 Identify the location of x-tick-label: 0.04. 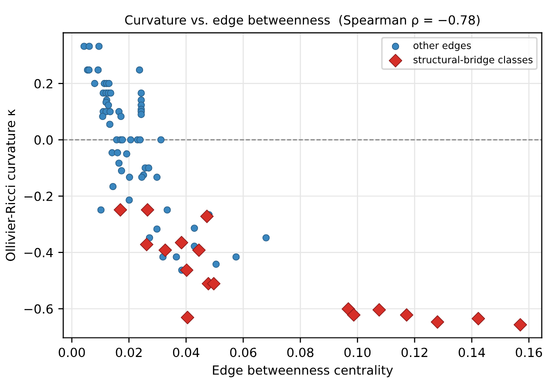
(186, 353).